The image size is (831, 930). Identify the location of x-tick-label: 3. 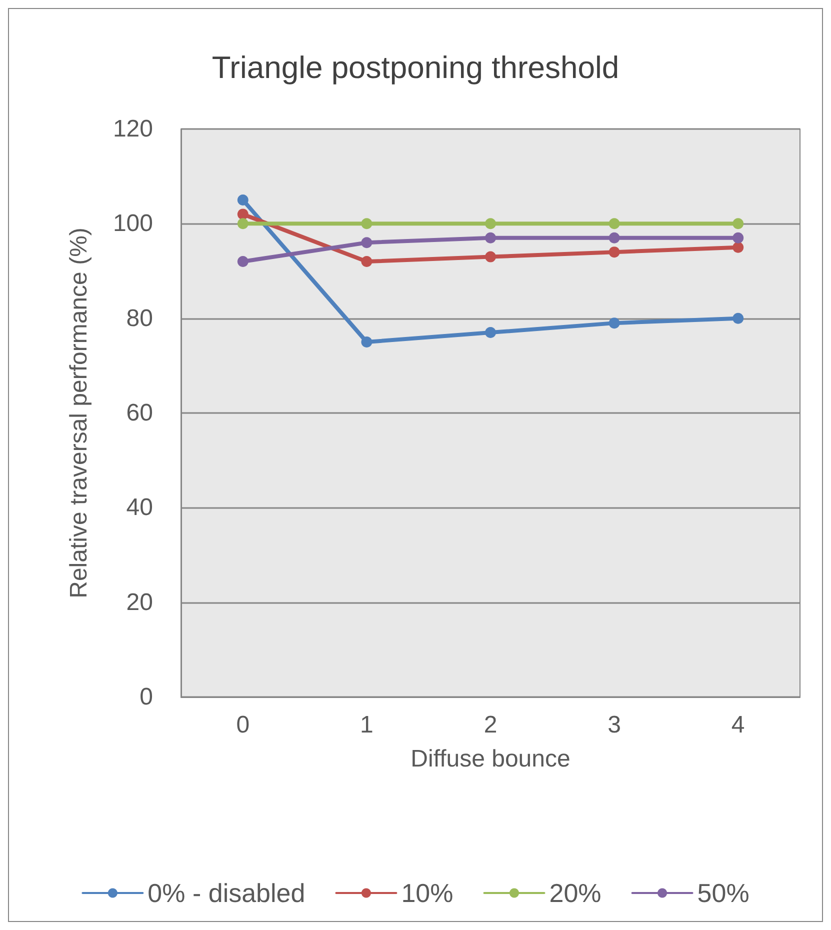
(614, 725).